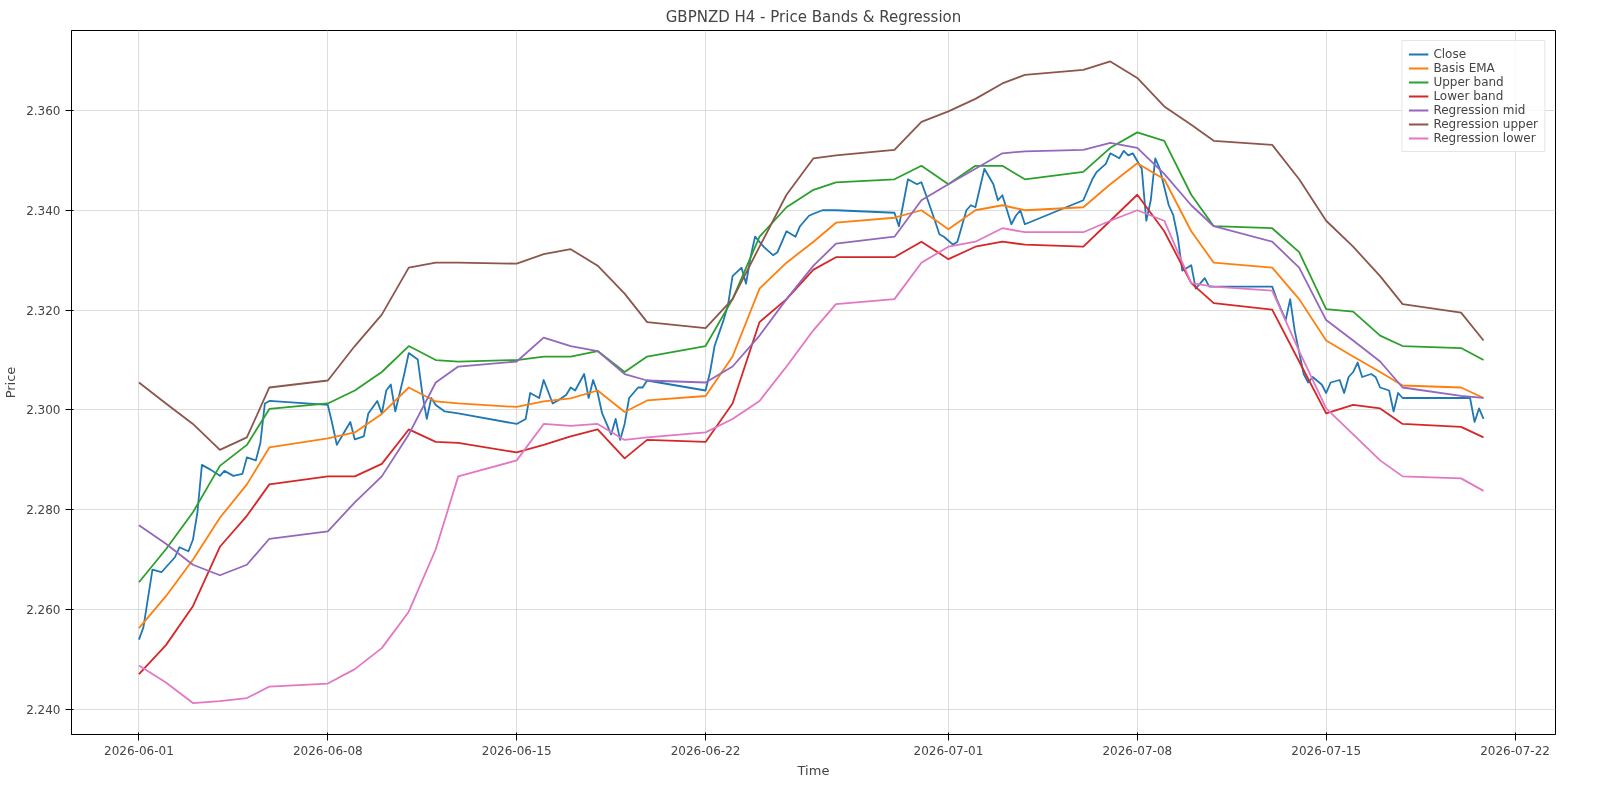  Describe the element at coordinates (705, 750) in the screenshot. I see `x-tick-label: 2026-06-22` at that location.